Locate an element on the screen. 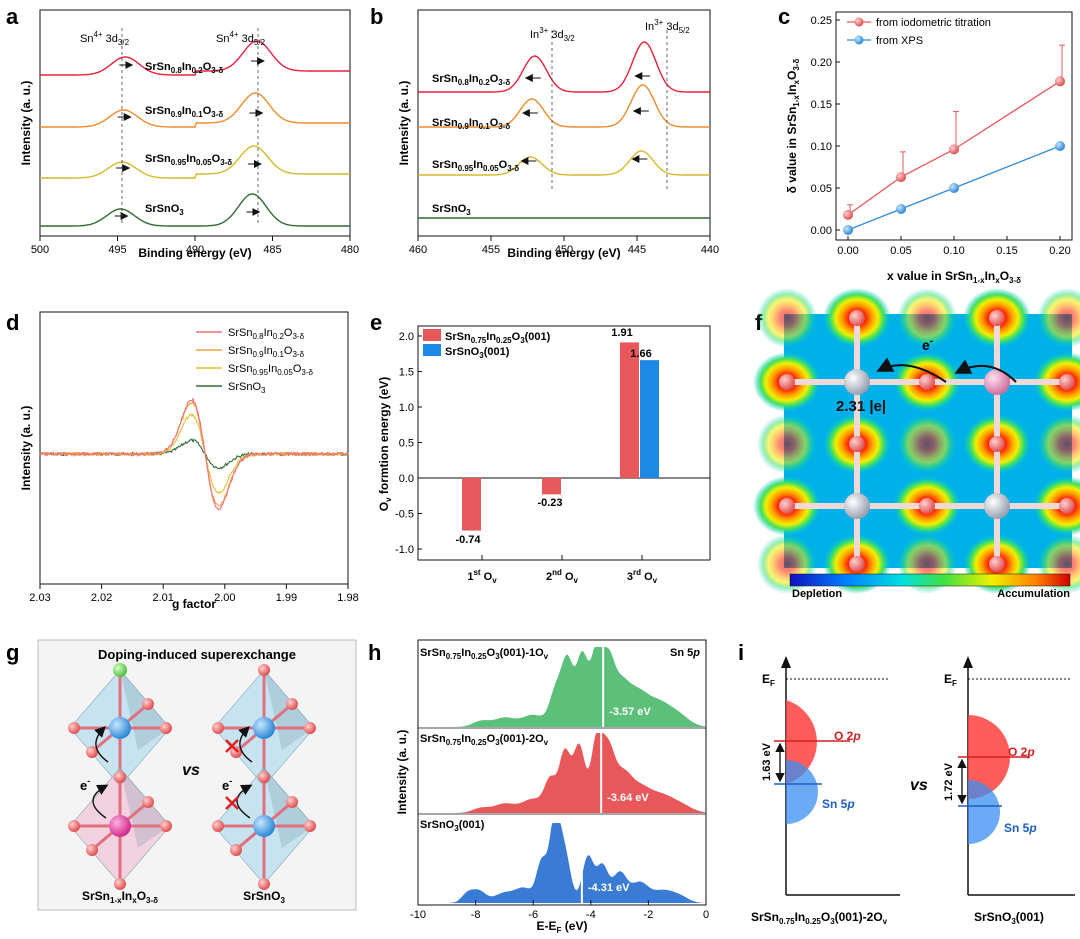 The width and height of the screenshot is (1080, 939). panel-b-peak2-label: In3+ 3d5/2 is located at coordinates (667, 26).